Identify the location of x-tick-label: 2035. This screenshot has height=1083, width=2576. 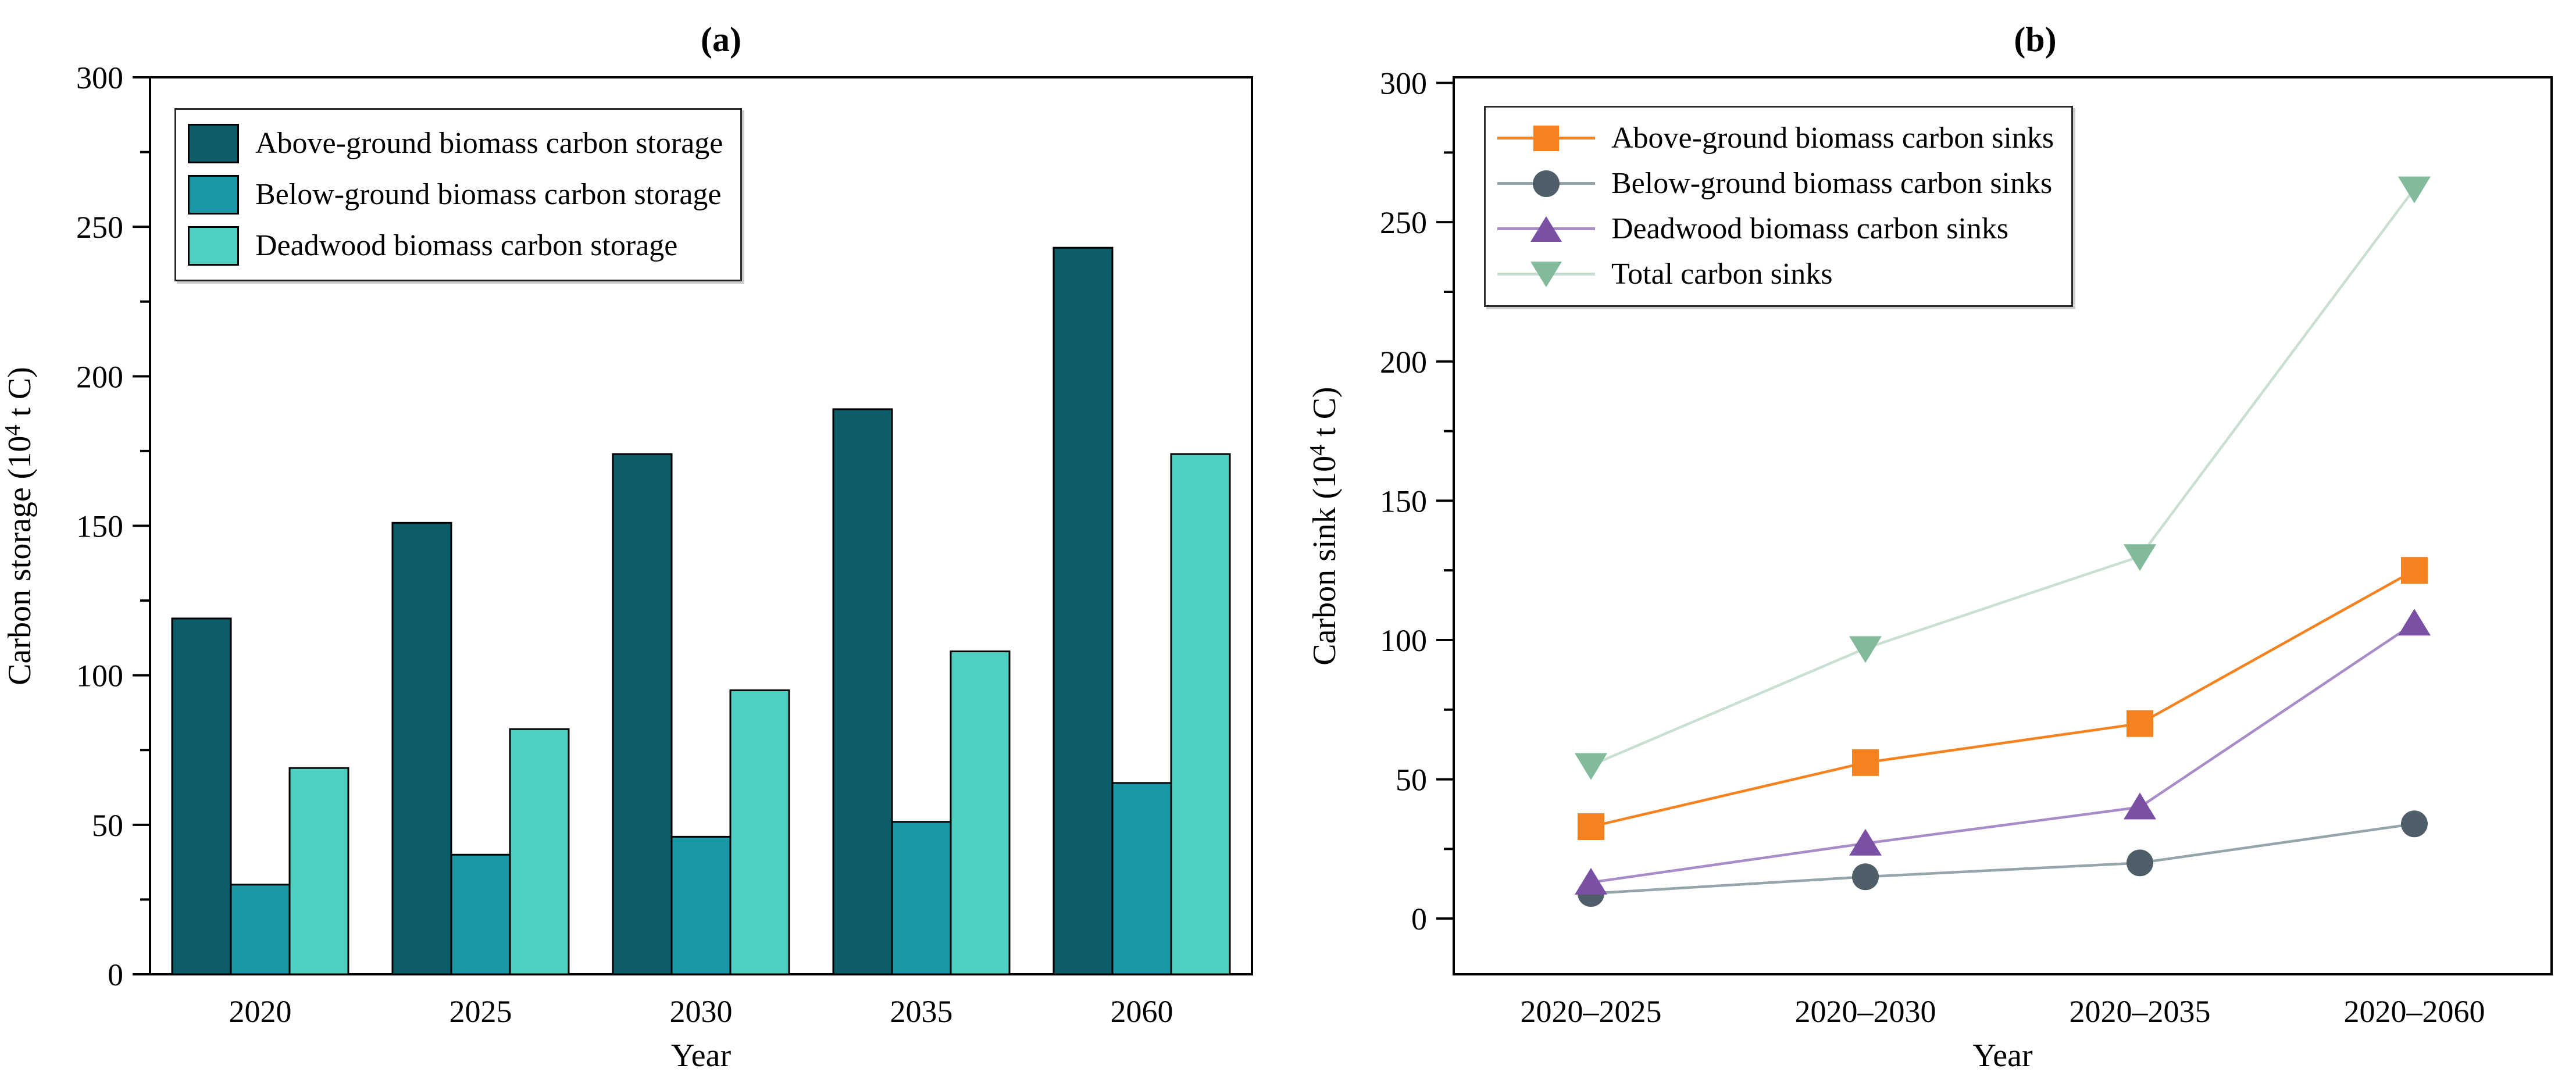
(922, 1012).